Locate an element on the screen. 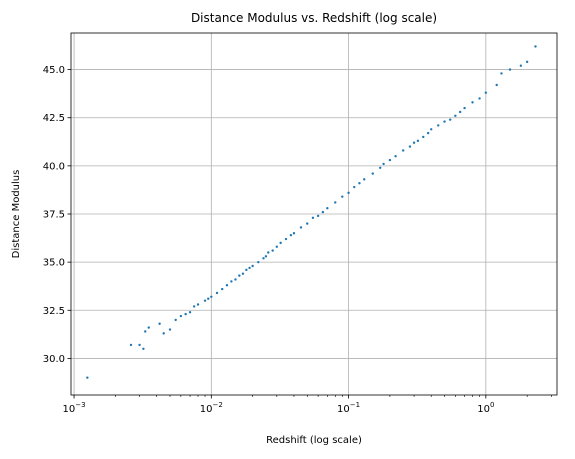 The height and width of the screenshot is (459, 575). y-tick-label: 32.5 is located at coordinates (54, 311).